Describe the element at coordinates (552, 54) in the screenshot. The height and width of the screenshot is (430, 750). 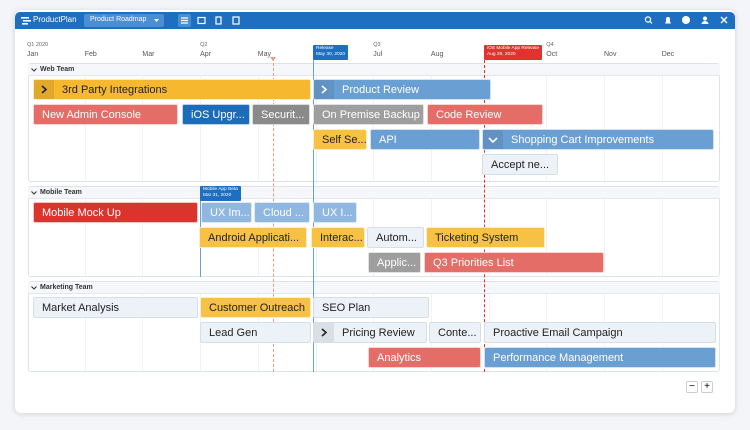
I see `month-label: Oct` at that location.